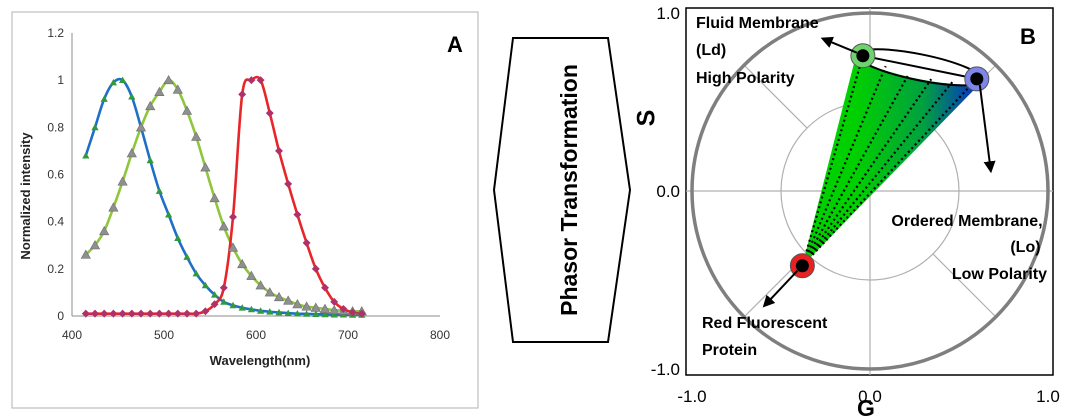 Image resolution: width=1079 pixels, height=420 pixels. I want to click on panel-b-arrows, so click(879, 172).